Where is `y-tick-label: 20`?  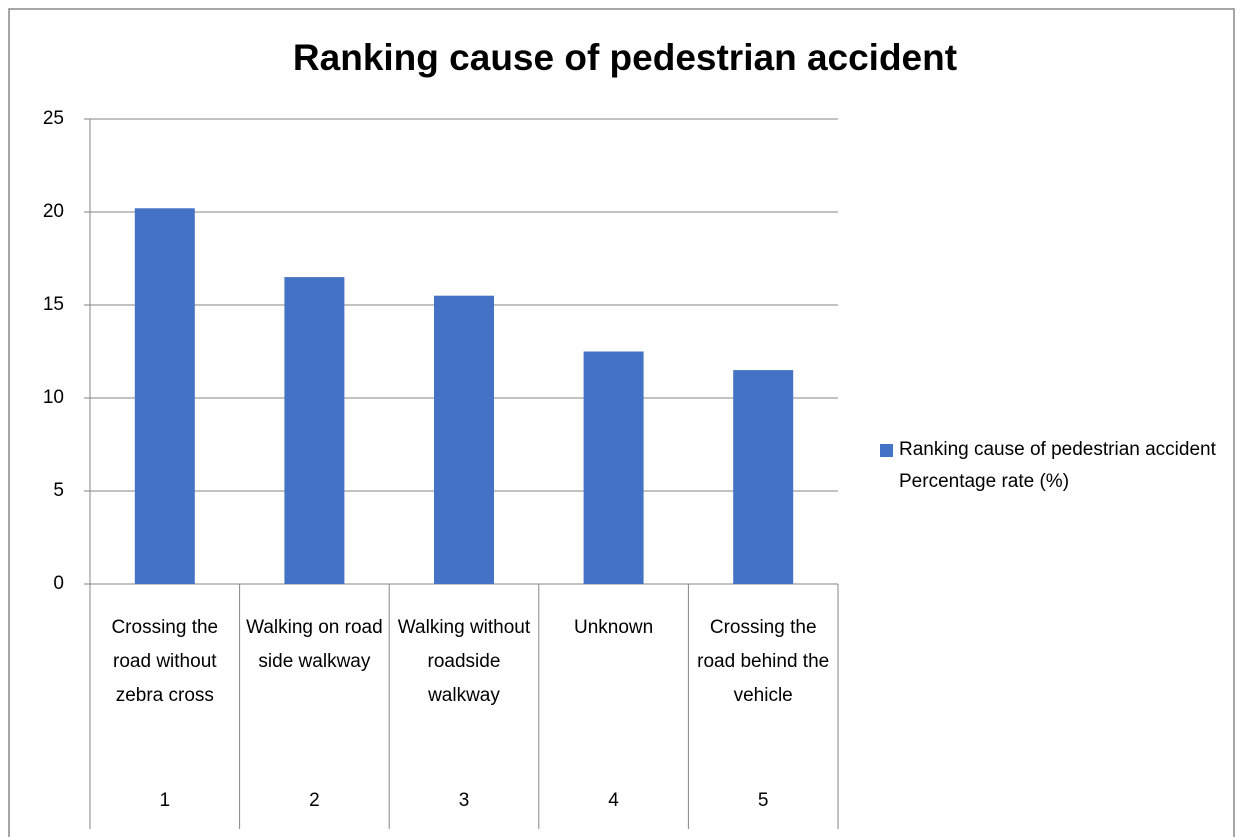 y-tick-label: 20 is located at coordinates (53, 211).